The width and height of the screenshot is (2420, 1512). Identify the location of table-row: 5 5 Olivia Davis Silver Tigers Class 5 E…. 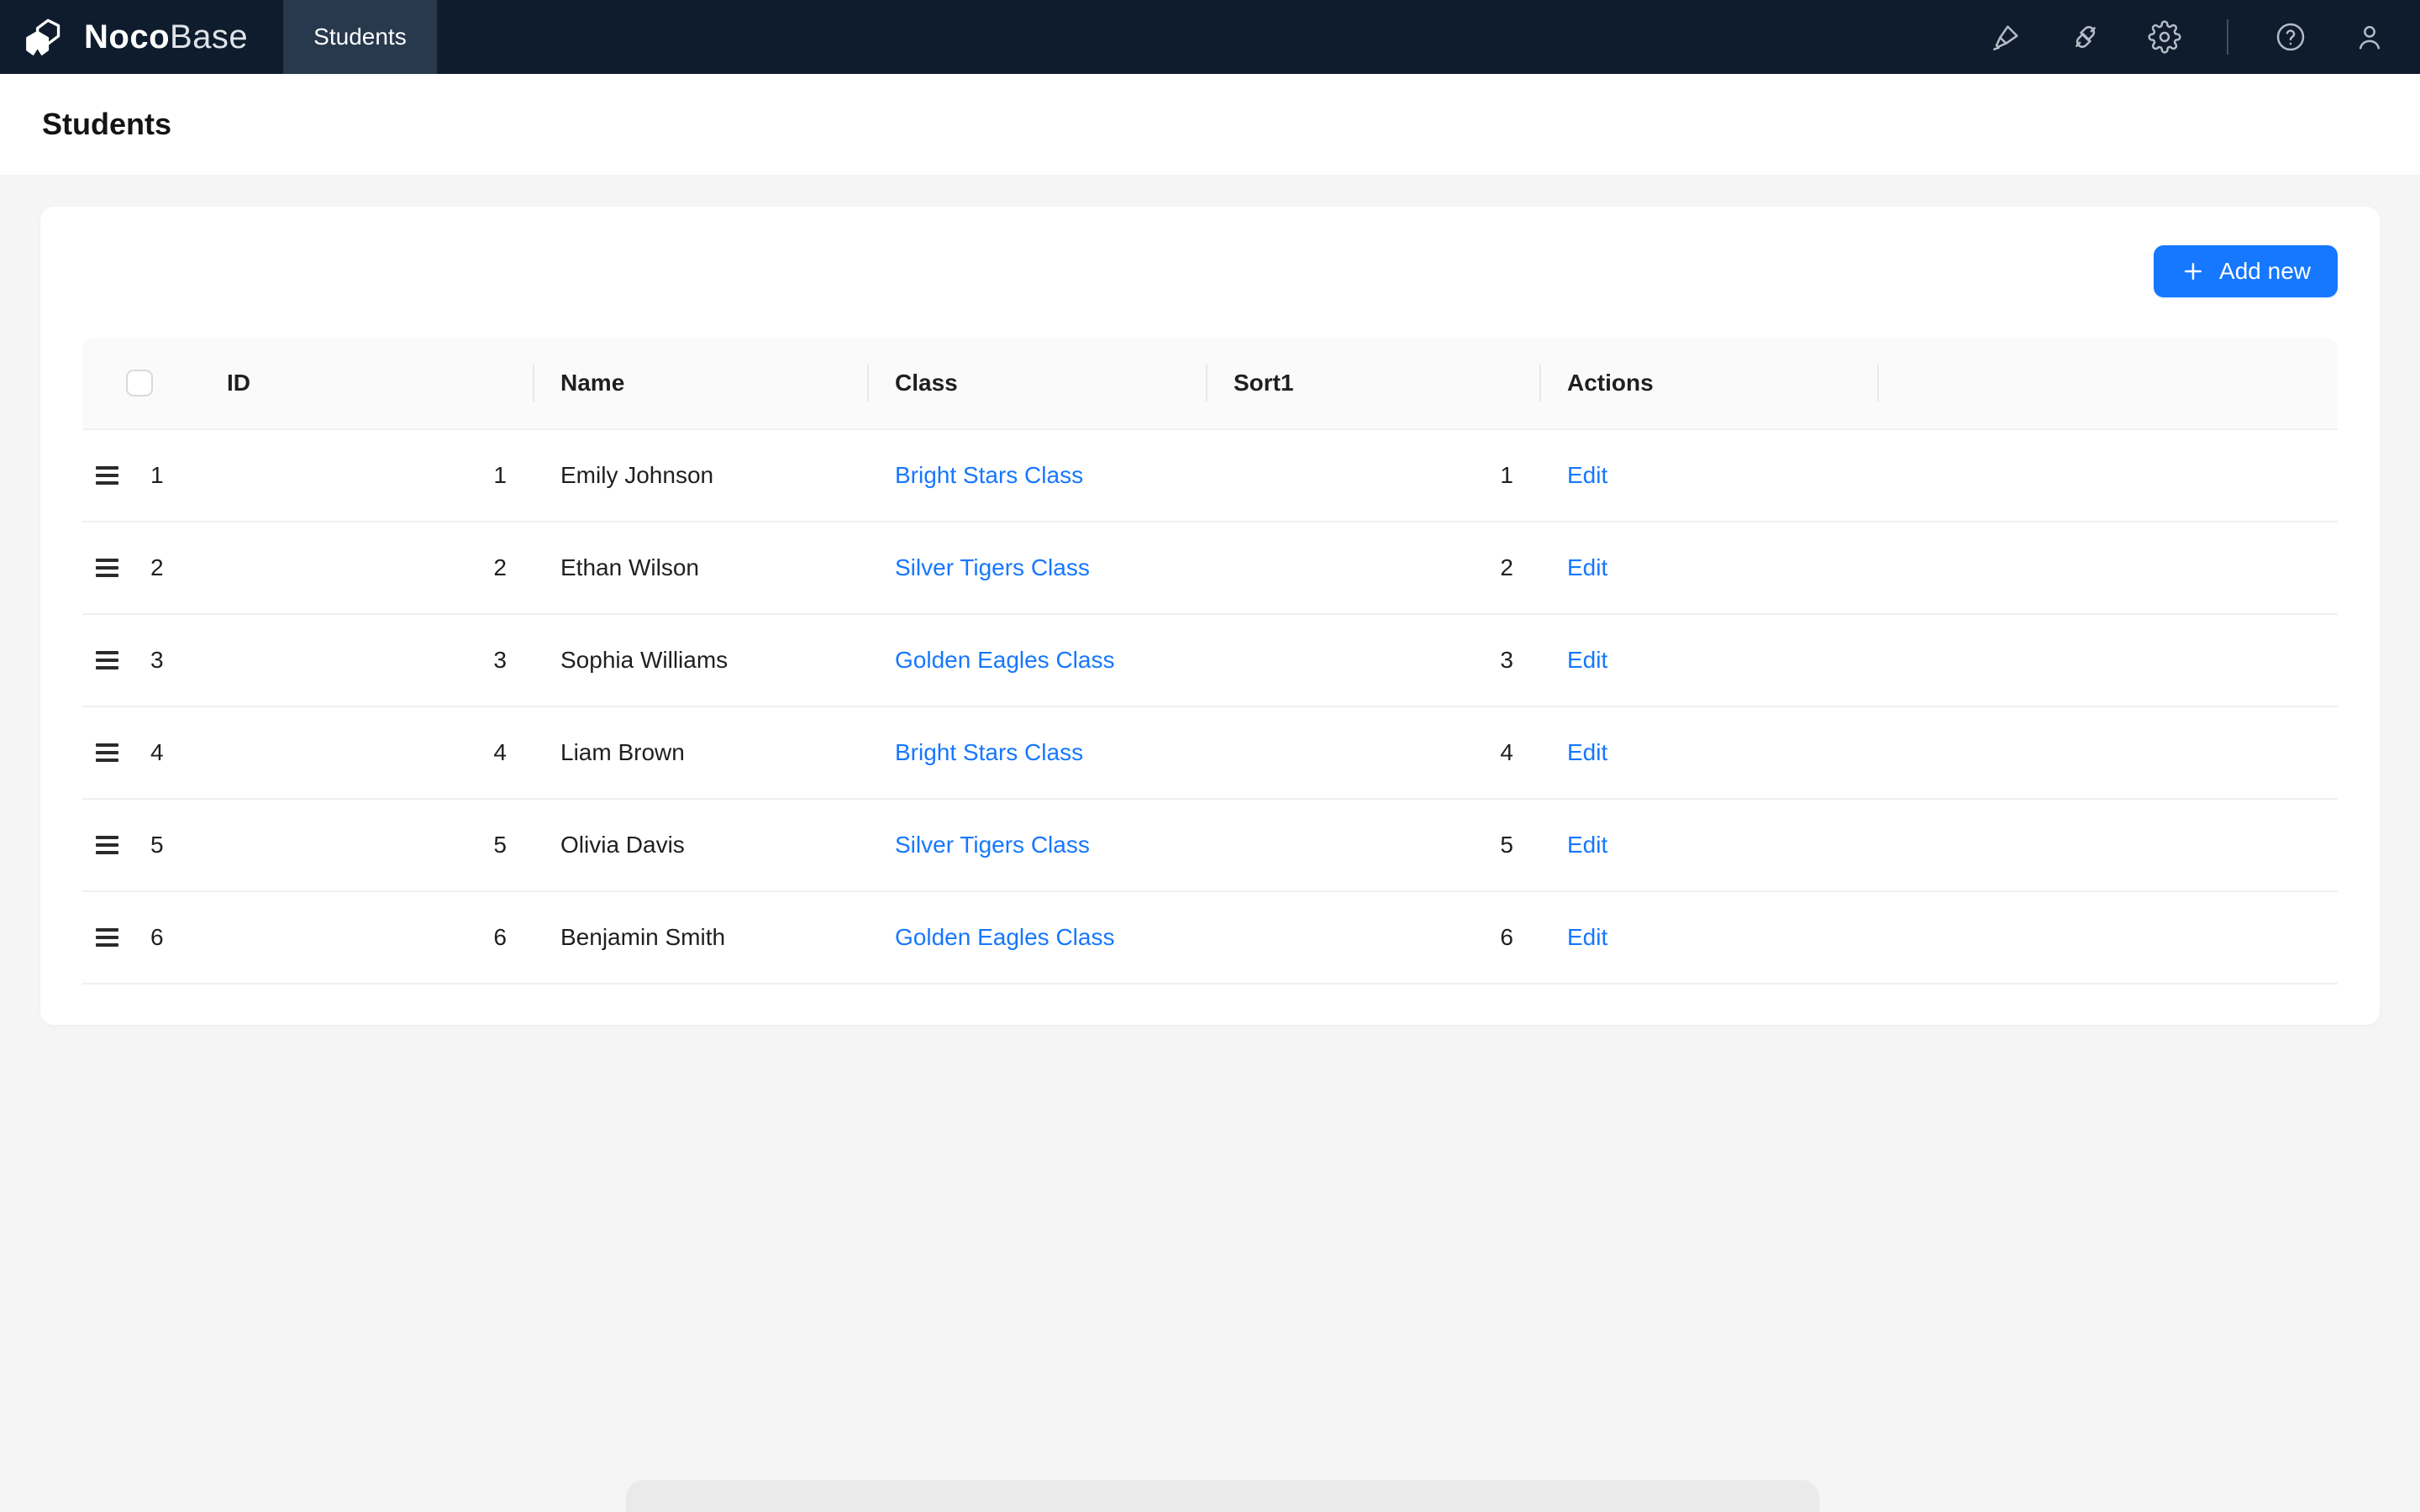
(1210, 846).